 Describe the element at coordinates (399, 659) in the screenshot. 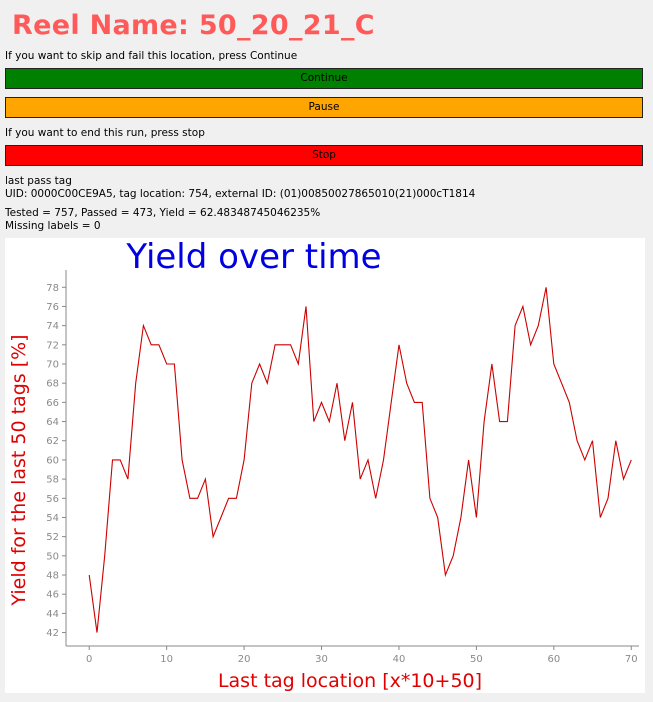

I see `x-tick-label: 40` at that location.